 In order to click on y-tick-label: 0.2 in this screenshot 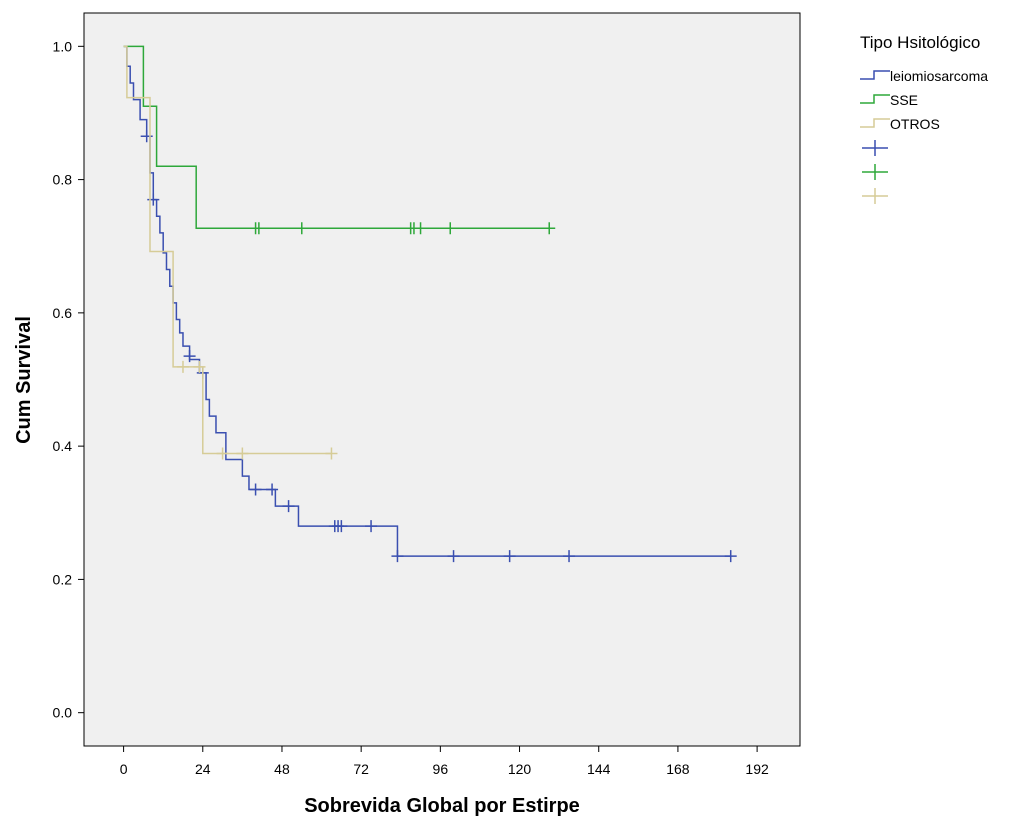, I will do `click(63, 579)`.